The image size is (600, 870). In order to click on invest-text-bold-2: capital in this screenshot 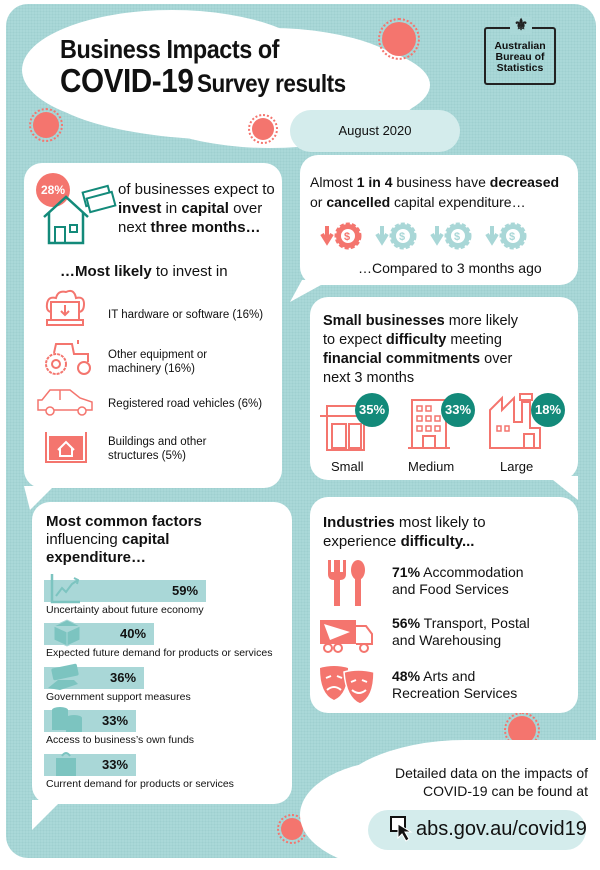, I will do `click(205, 208)`.